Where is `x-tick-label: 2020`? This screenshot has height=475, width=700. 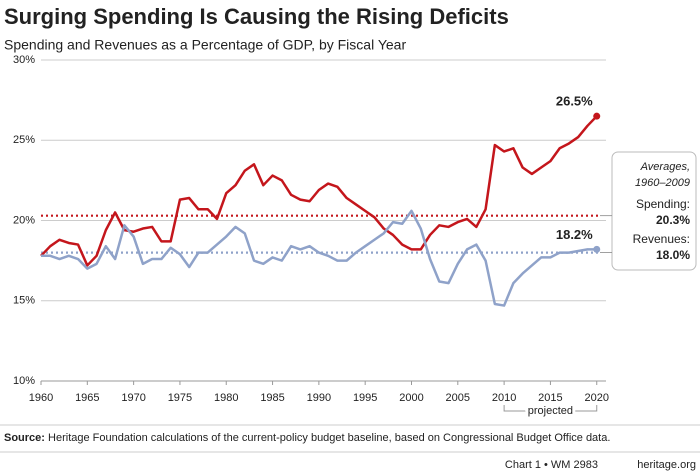 x-tick-label: 2020 is located at coordinates (596, 398).